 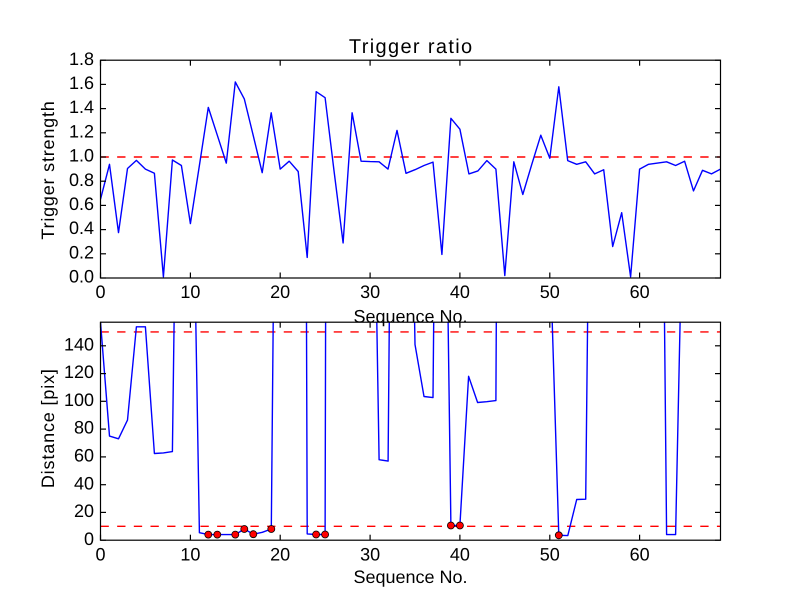 What do you see at coordinates (81, 180) in the screenshot?
I see `svg-text: 0.8` at bounding box center [81, 180].